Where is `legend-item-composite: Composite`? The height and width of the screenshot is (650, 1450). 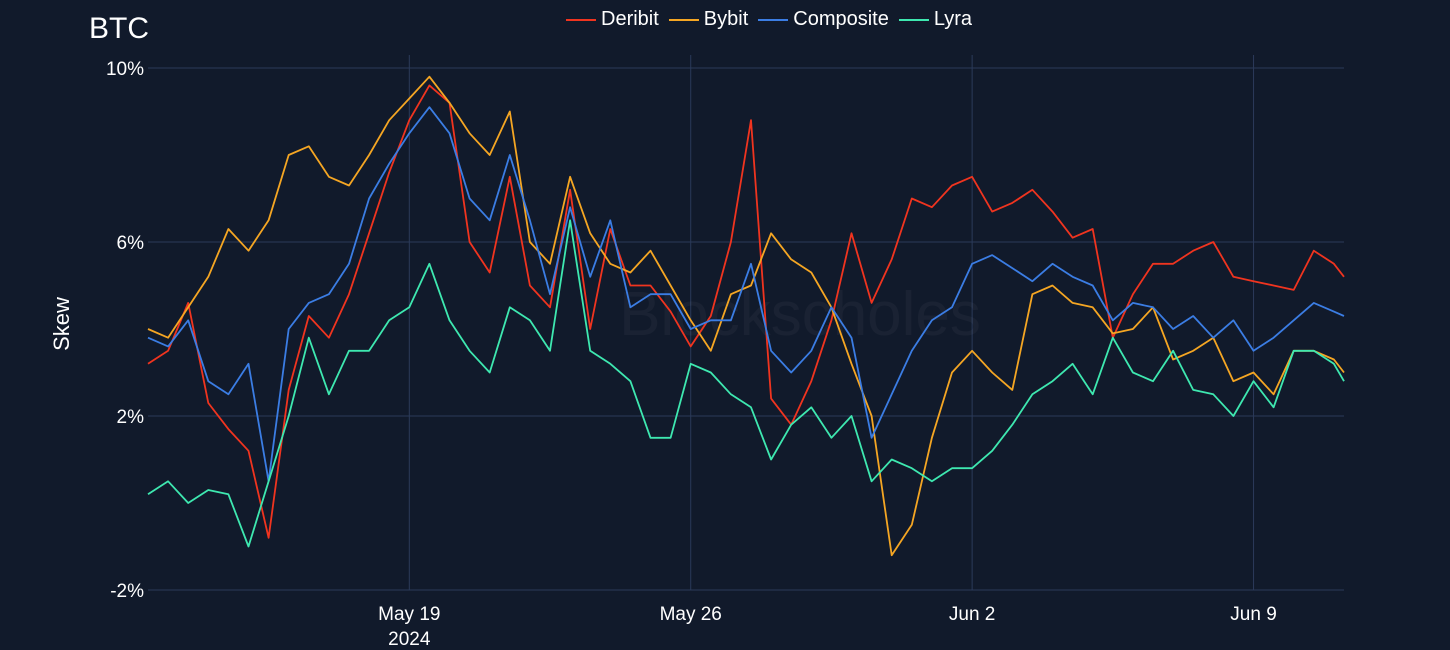
legend-item-composite: Composite is located at coordinates (823, 19).